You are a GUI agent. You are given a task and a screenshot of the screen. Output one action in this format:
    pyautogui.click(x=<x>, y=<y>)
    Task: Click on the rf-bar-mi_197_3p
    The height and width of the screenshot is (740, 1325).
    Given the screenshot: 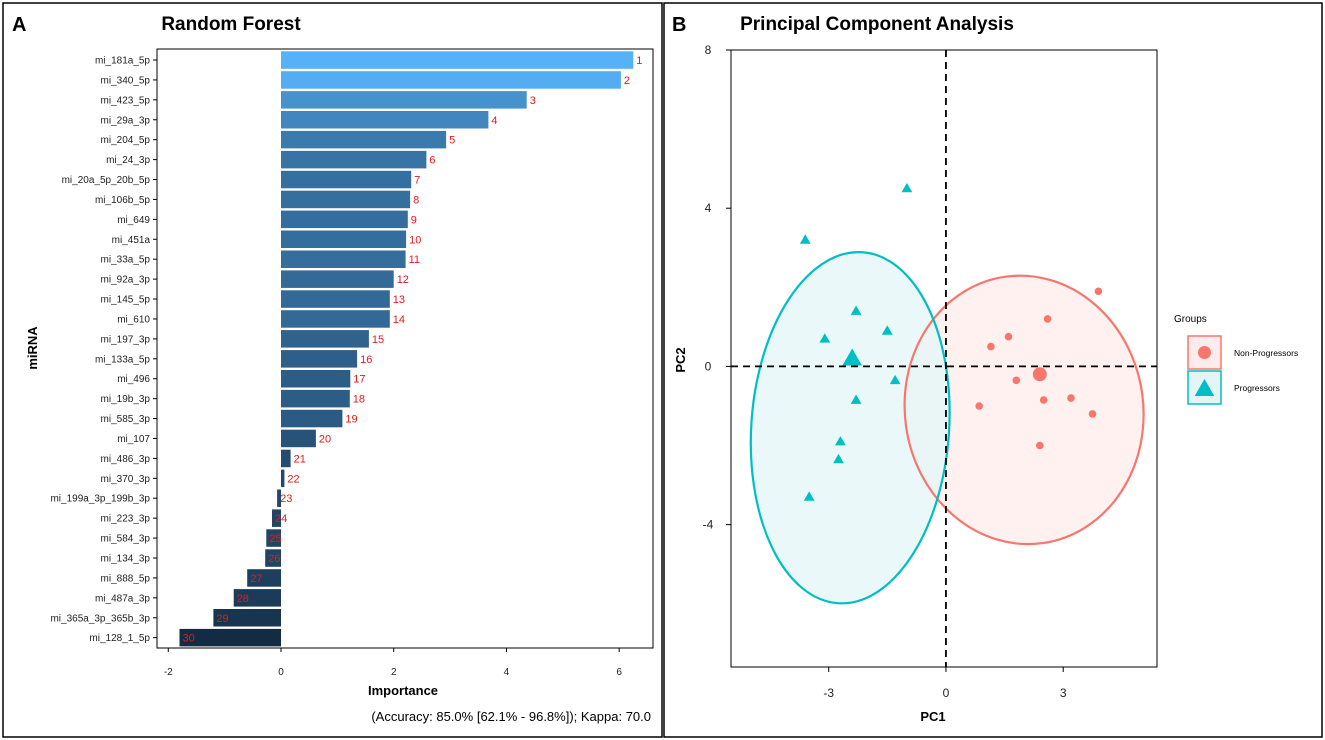 What is the action you would take?
    pyautogui.click(x=325, y=339)
    